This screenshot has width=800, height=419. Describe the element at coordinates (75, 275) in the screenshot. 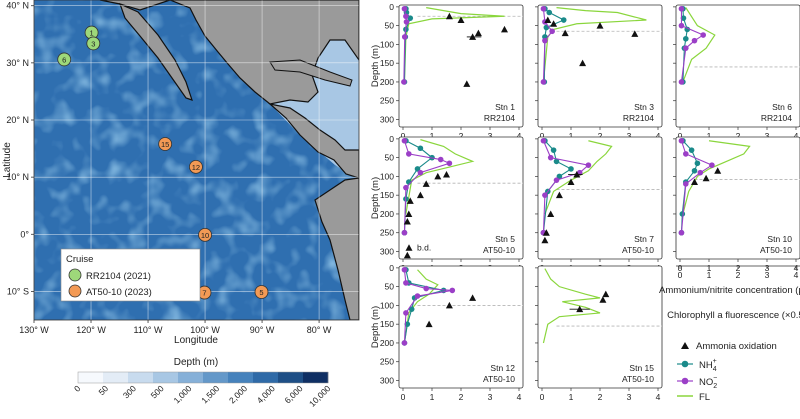

I see `cruise-legend-marker-rr2104` at that location.